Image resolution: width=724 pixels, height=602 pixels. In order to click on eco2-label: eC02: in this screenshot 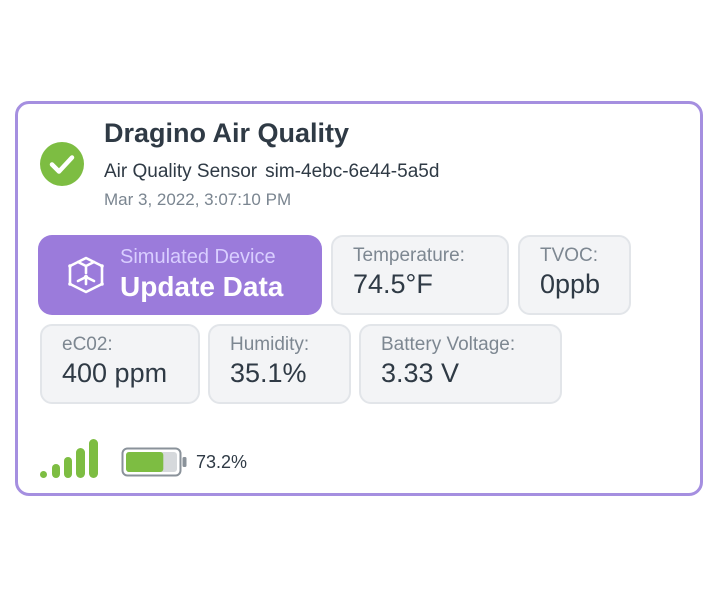, I will do `click(87, 344)`.